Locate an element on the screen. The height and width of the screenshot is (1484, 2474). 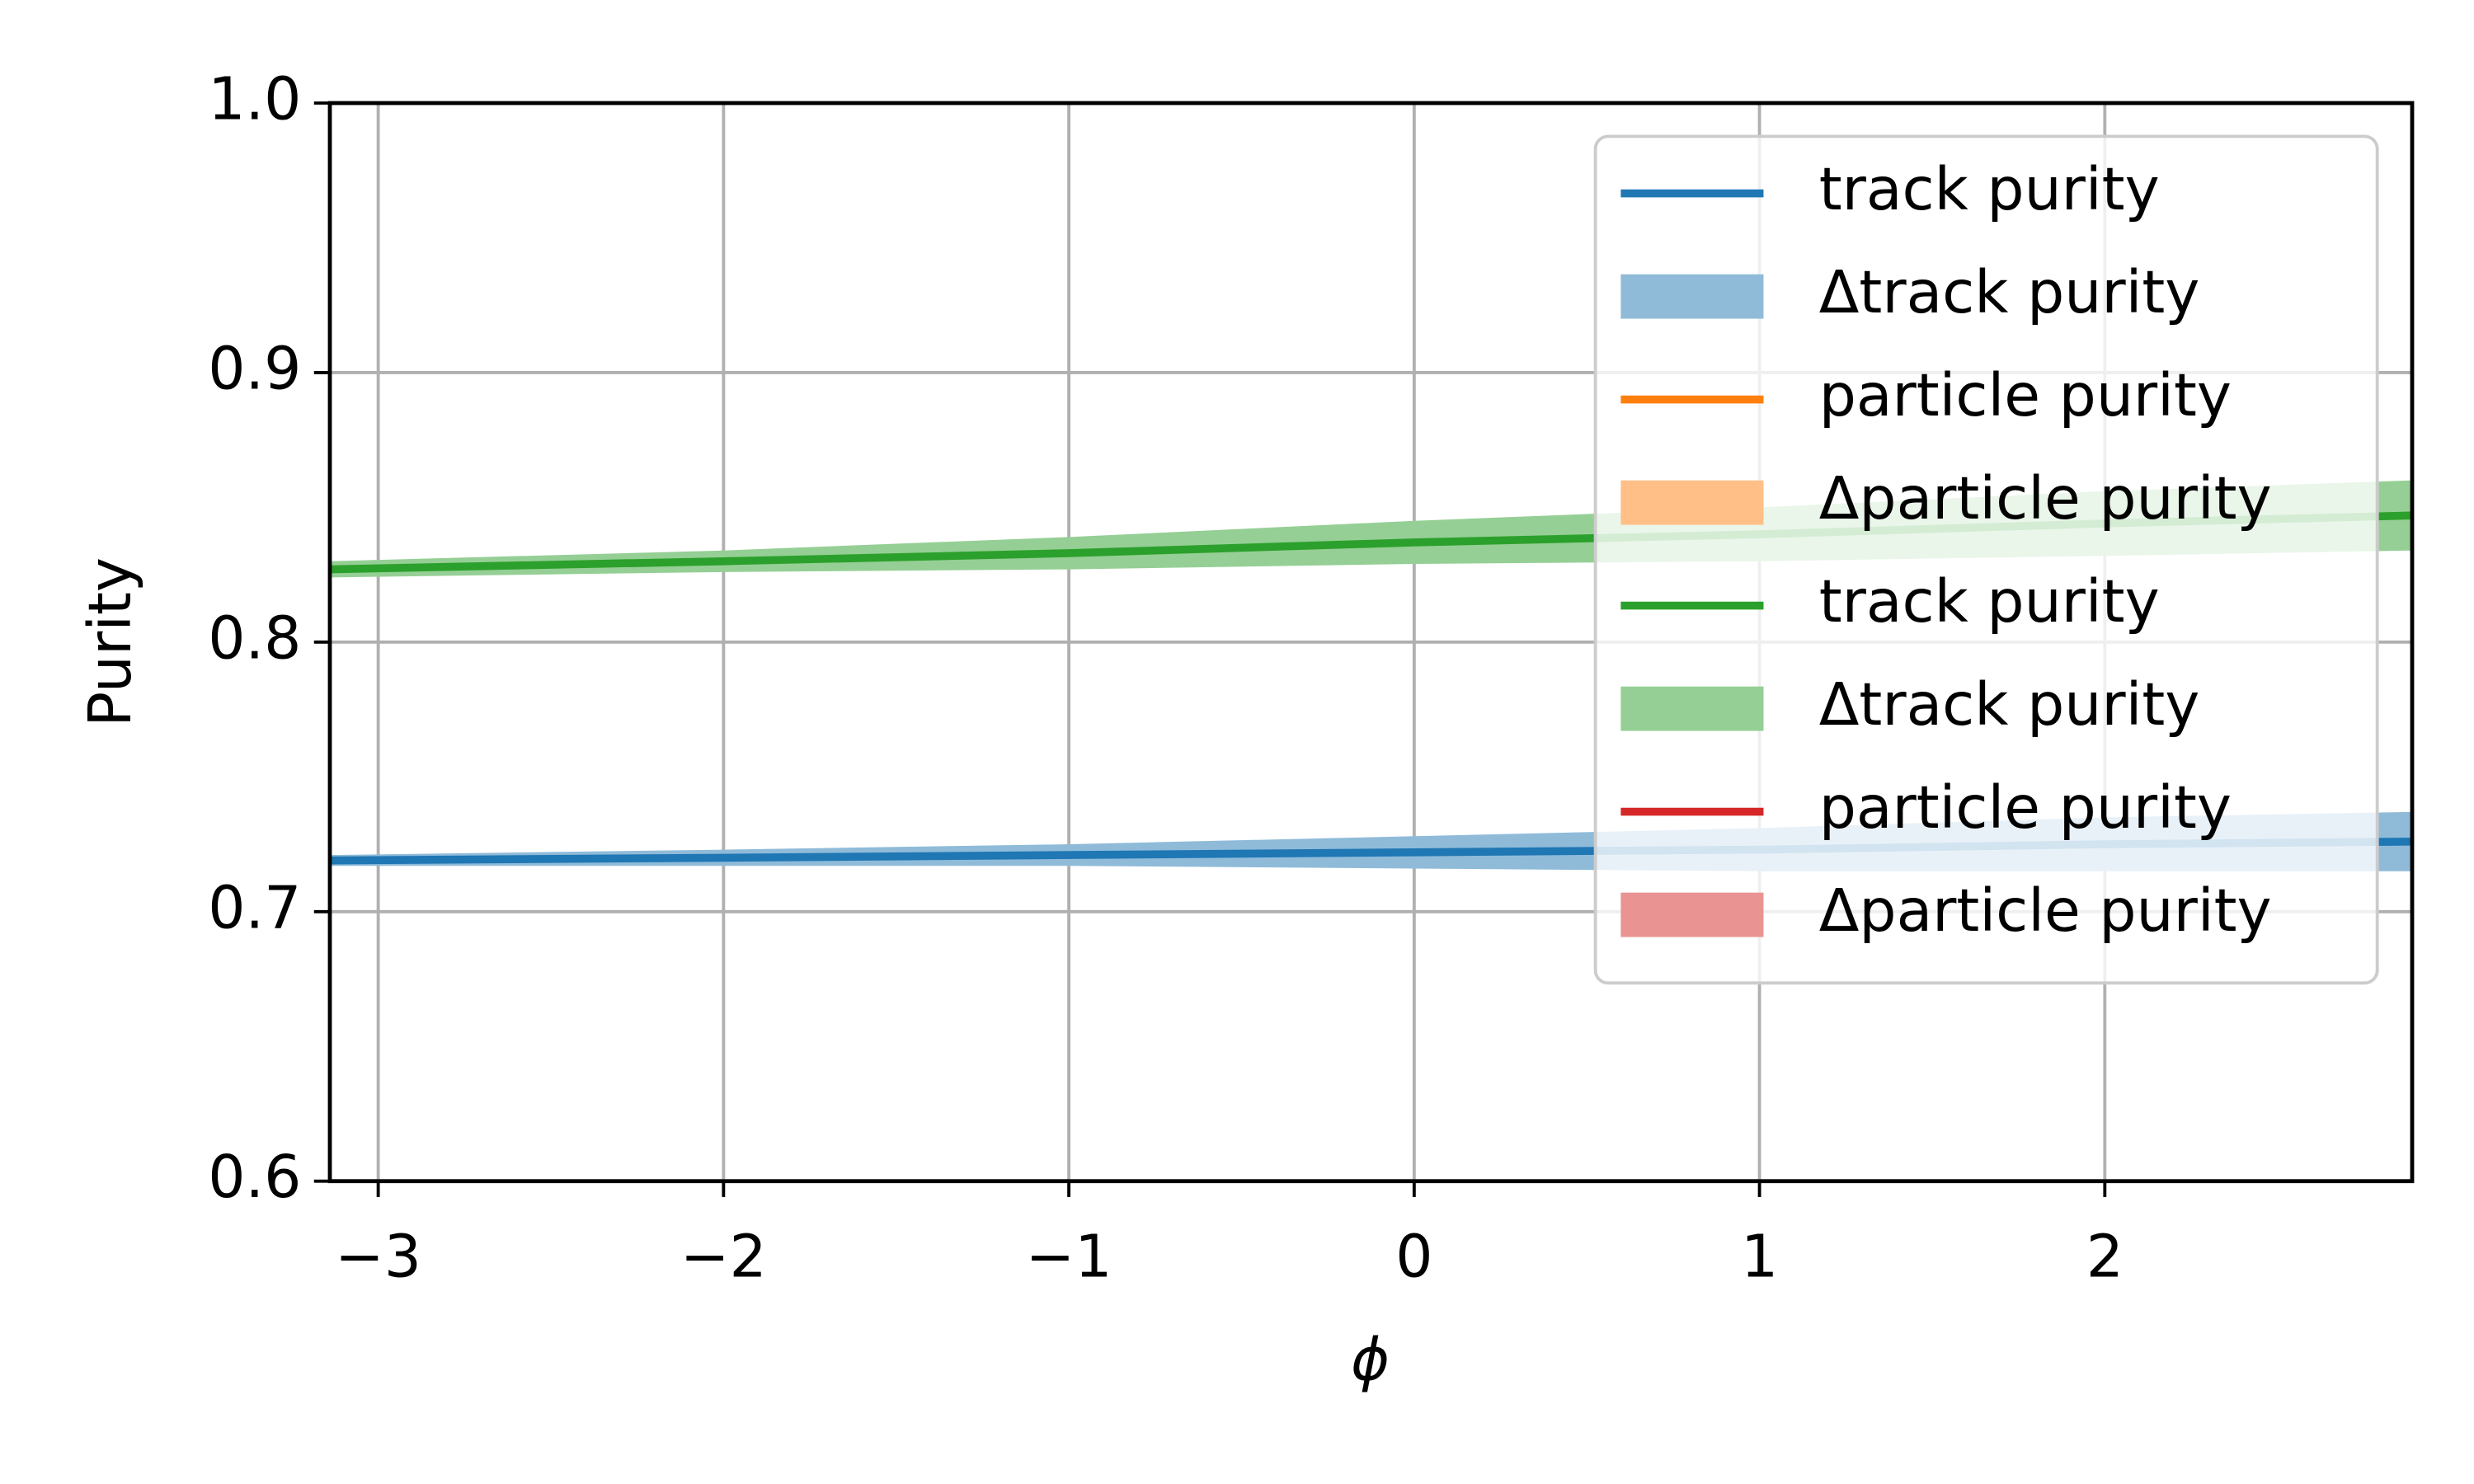
y-tick-label: 1.0 is located at coordinates (254, 99).